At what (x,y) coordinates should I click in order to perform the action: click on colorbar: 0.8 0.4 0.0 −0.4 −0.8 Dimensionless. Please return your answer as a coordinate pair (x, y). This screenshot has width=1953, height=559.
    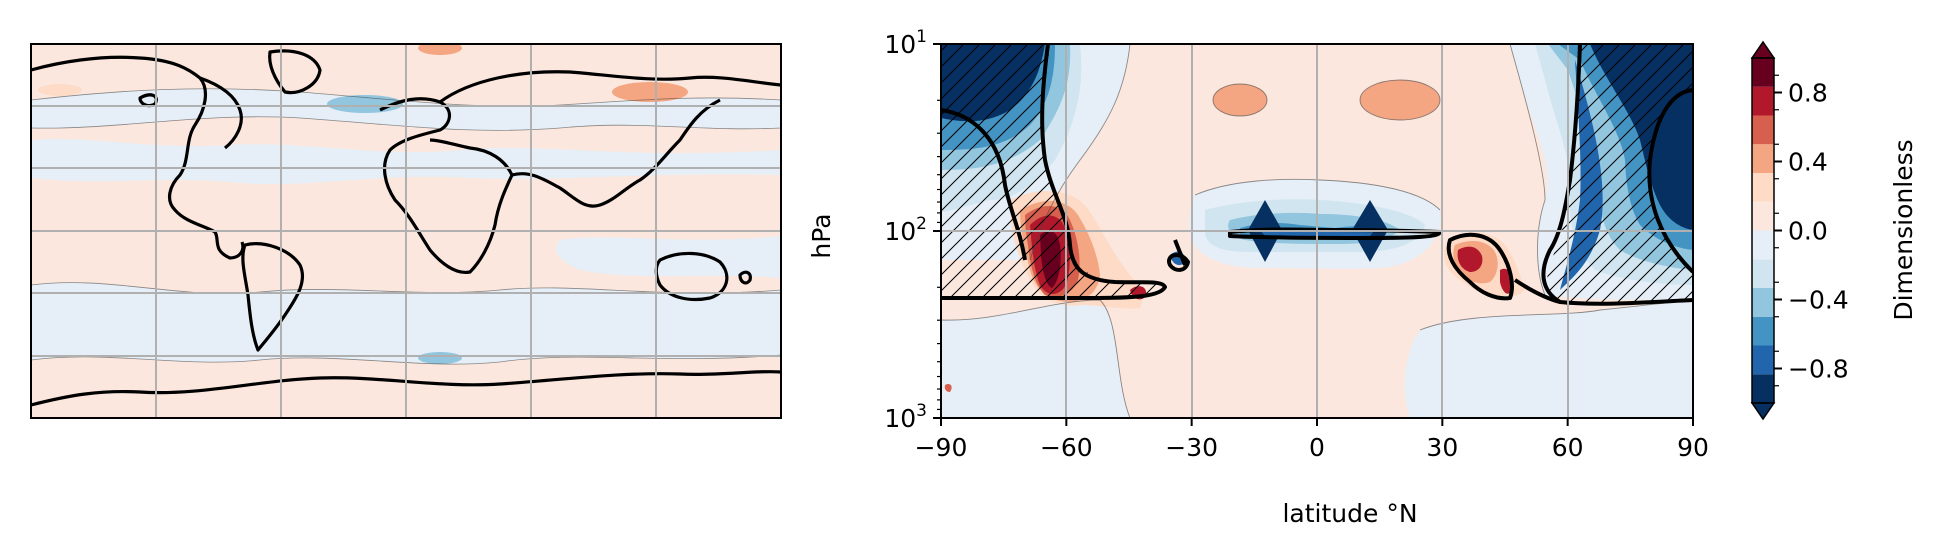
    Looking at the image, I should click on (1834, 230).